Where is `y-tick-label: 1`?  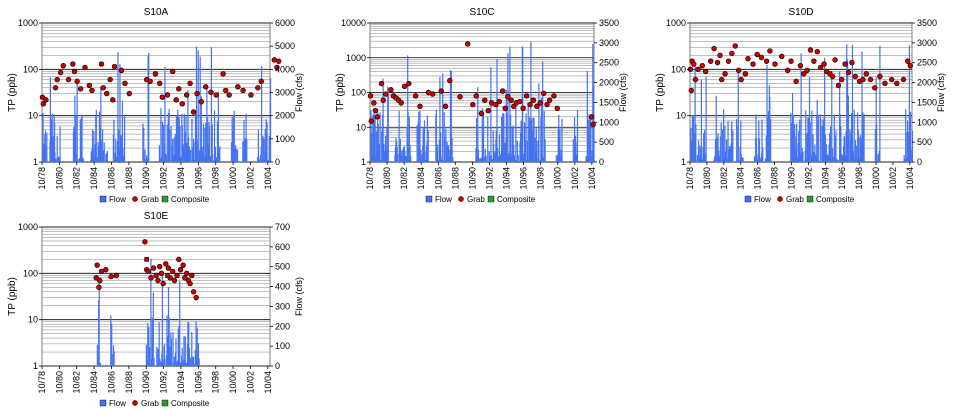 y-tick-label: 1 is located at coordinates (683, 162).